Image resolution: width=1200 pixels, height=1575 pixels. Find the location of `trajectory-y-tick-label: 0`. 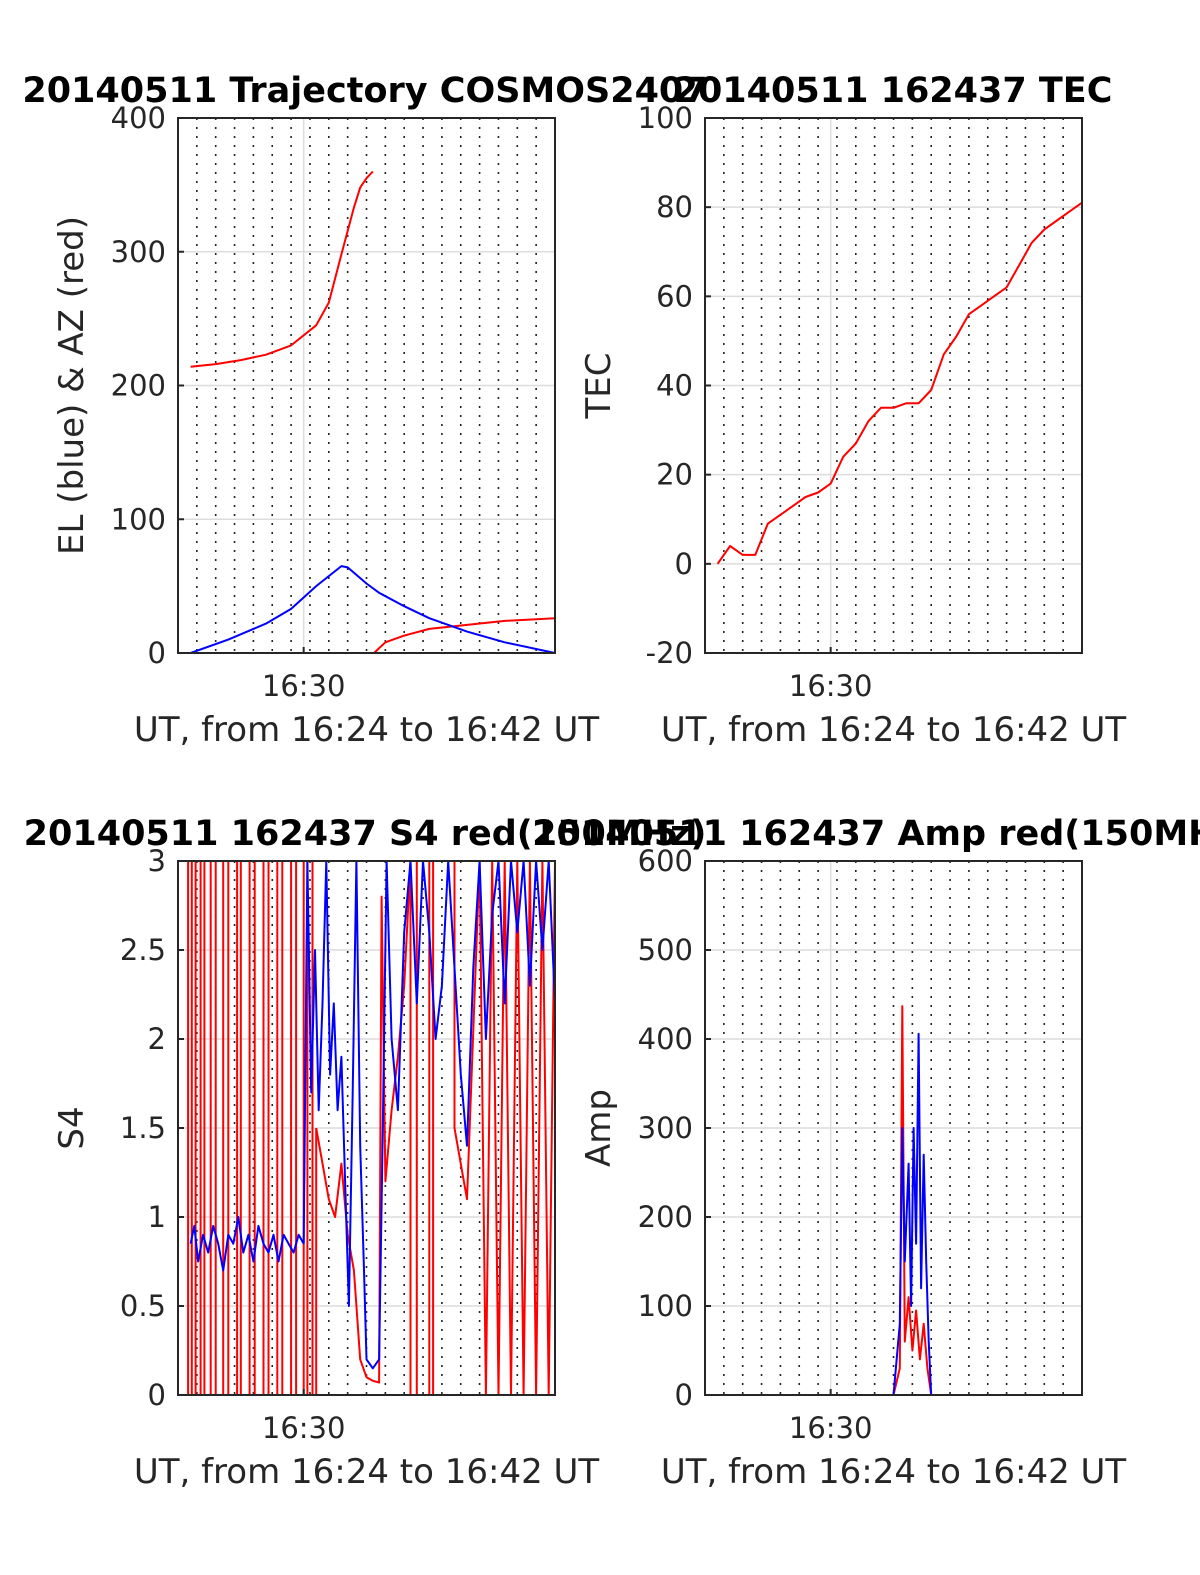

trajectory-y-tick-label: 0 is located at coordinates (157, 653).